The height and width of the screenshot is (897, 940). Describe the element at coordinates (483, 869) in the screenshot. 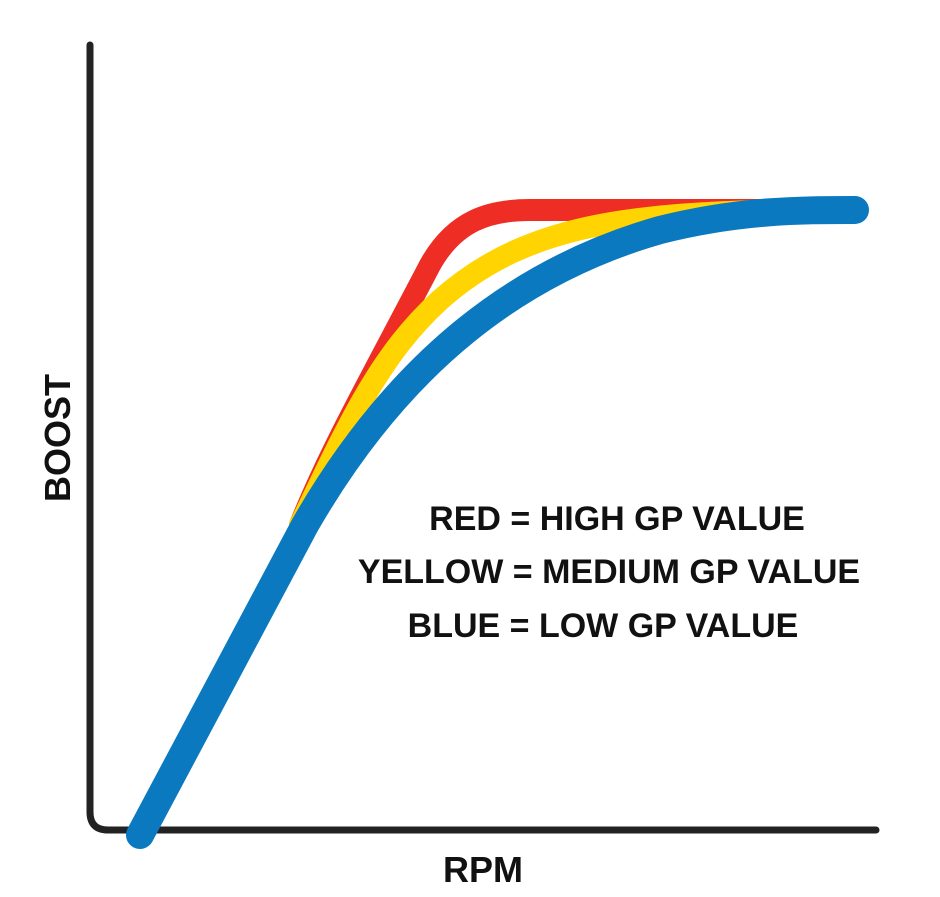

I see `x-axis-label: RPM` at that location.